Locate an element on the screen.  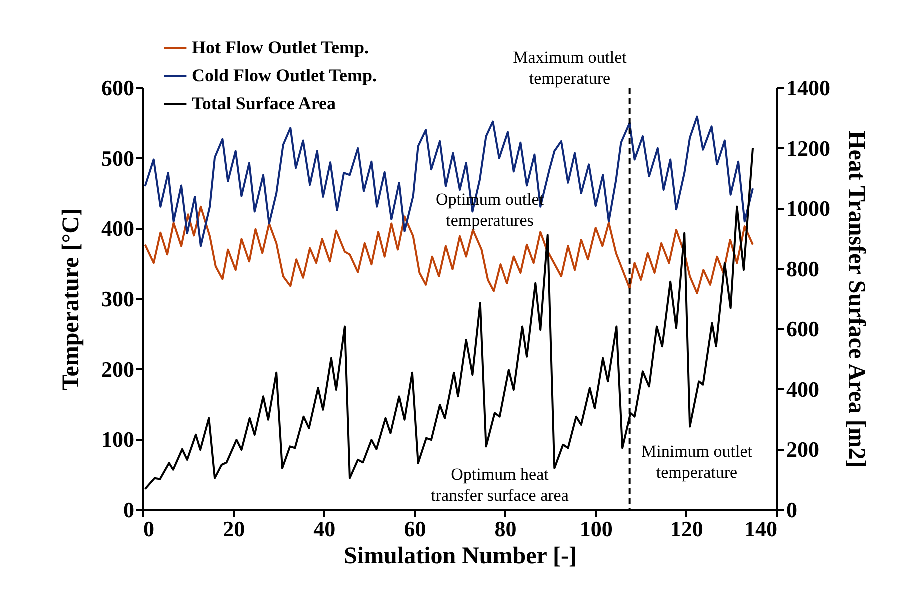
y2-tick-label: 600 is located at coordinates (803, 329).